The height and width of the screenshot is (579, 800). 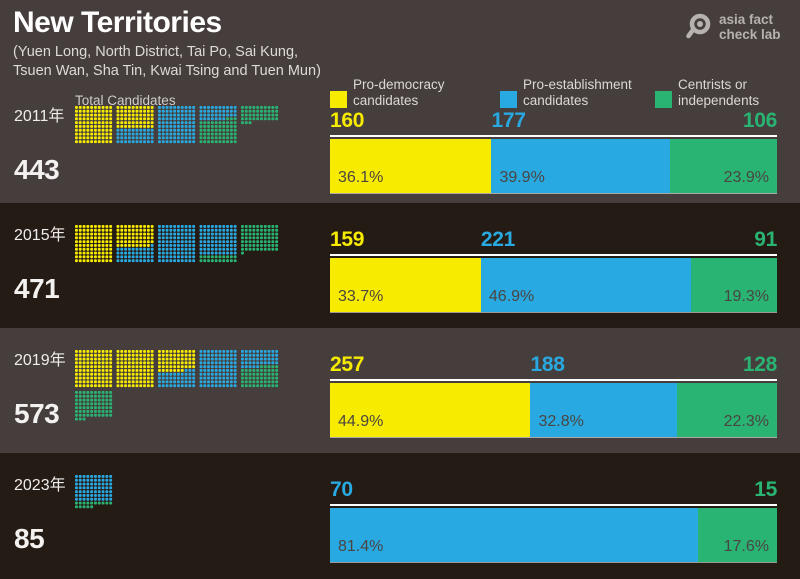 What do you see at coordinates (29, 538) in the screenshot?
I see `total-candidates: 85` at bounding box center [29, 538].